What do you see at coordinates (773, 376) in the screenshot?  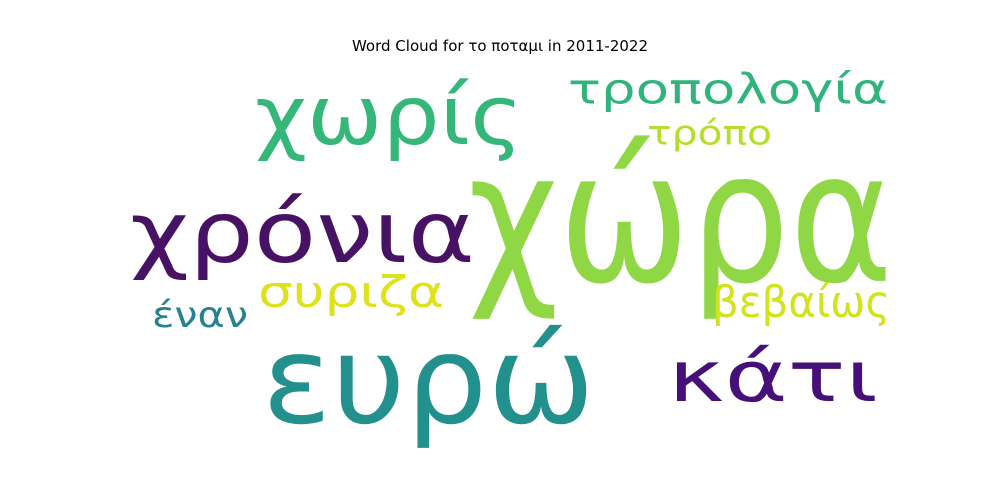 I see `word-5: κάτι` at bounding box center [773, 376].